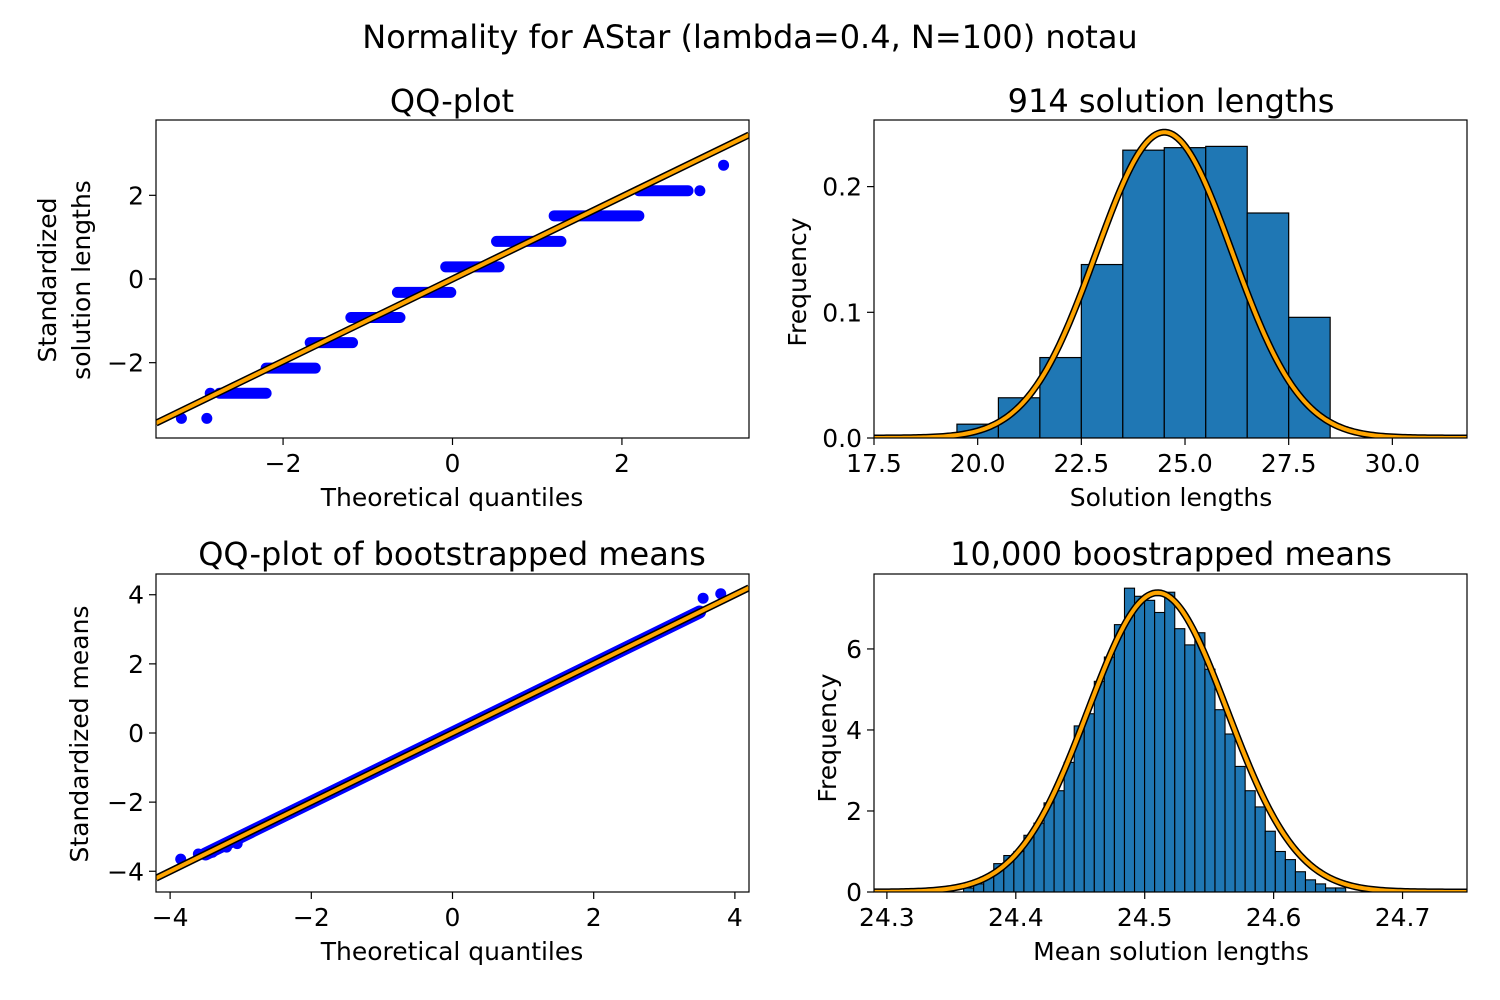 This screenshot has height=1000, width=1500. I want to click on qq-ytick-label: 2, so click(136, 195).